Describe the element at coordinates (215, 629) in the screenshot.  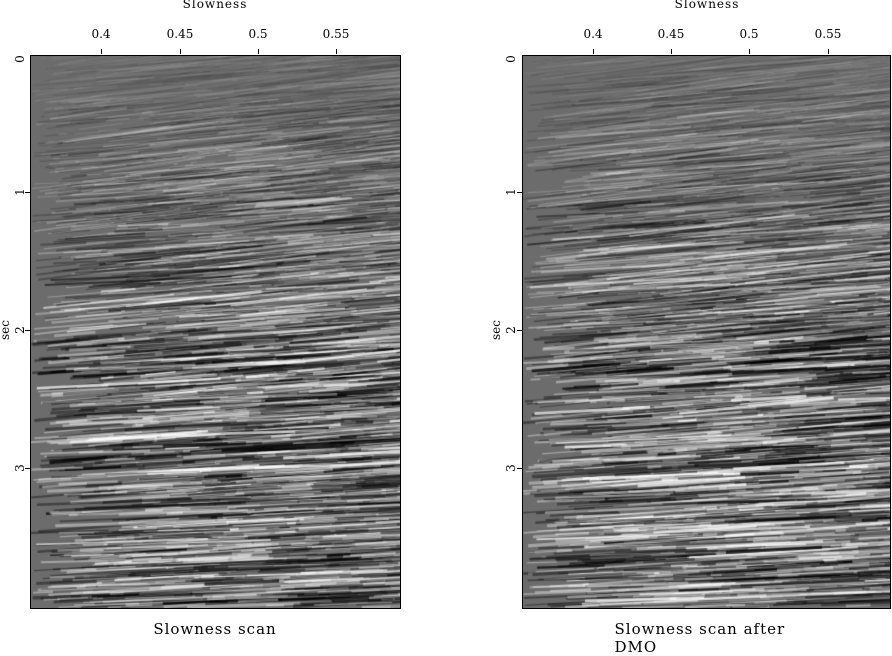
I see `caption: Slowness scan` at that location.